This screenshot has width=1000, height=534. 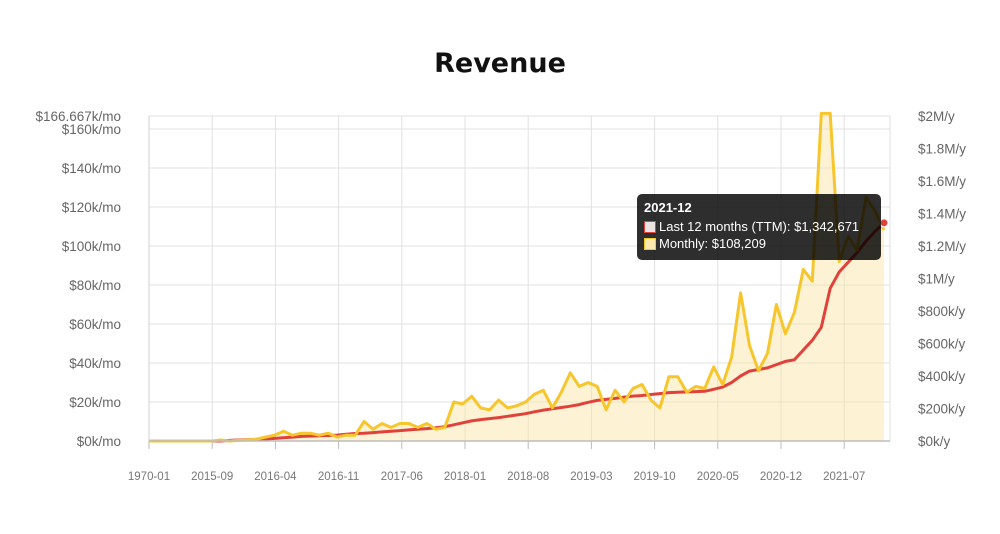 I want to click on right-axis-tick-label: $0k/y, so click(x=934, y=441).